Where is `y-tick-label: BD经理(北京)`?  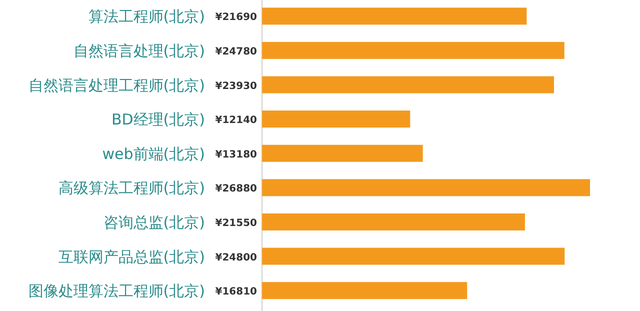
y-tick-label: BD经理(北京) is located at coordinates (158, 119).